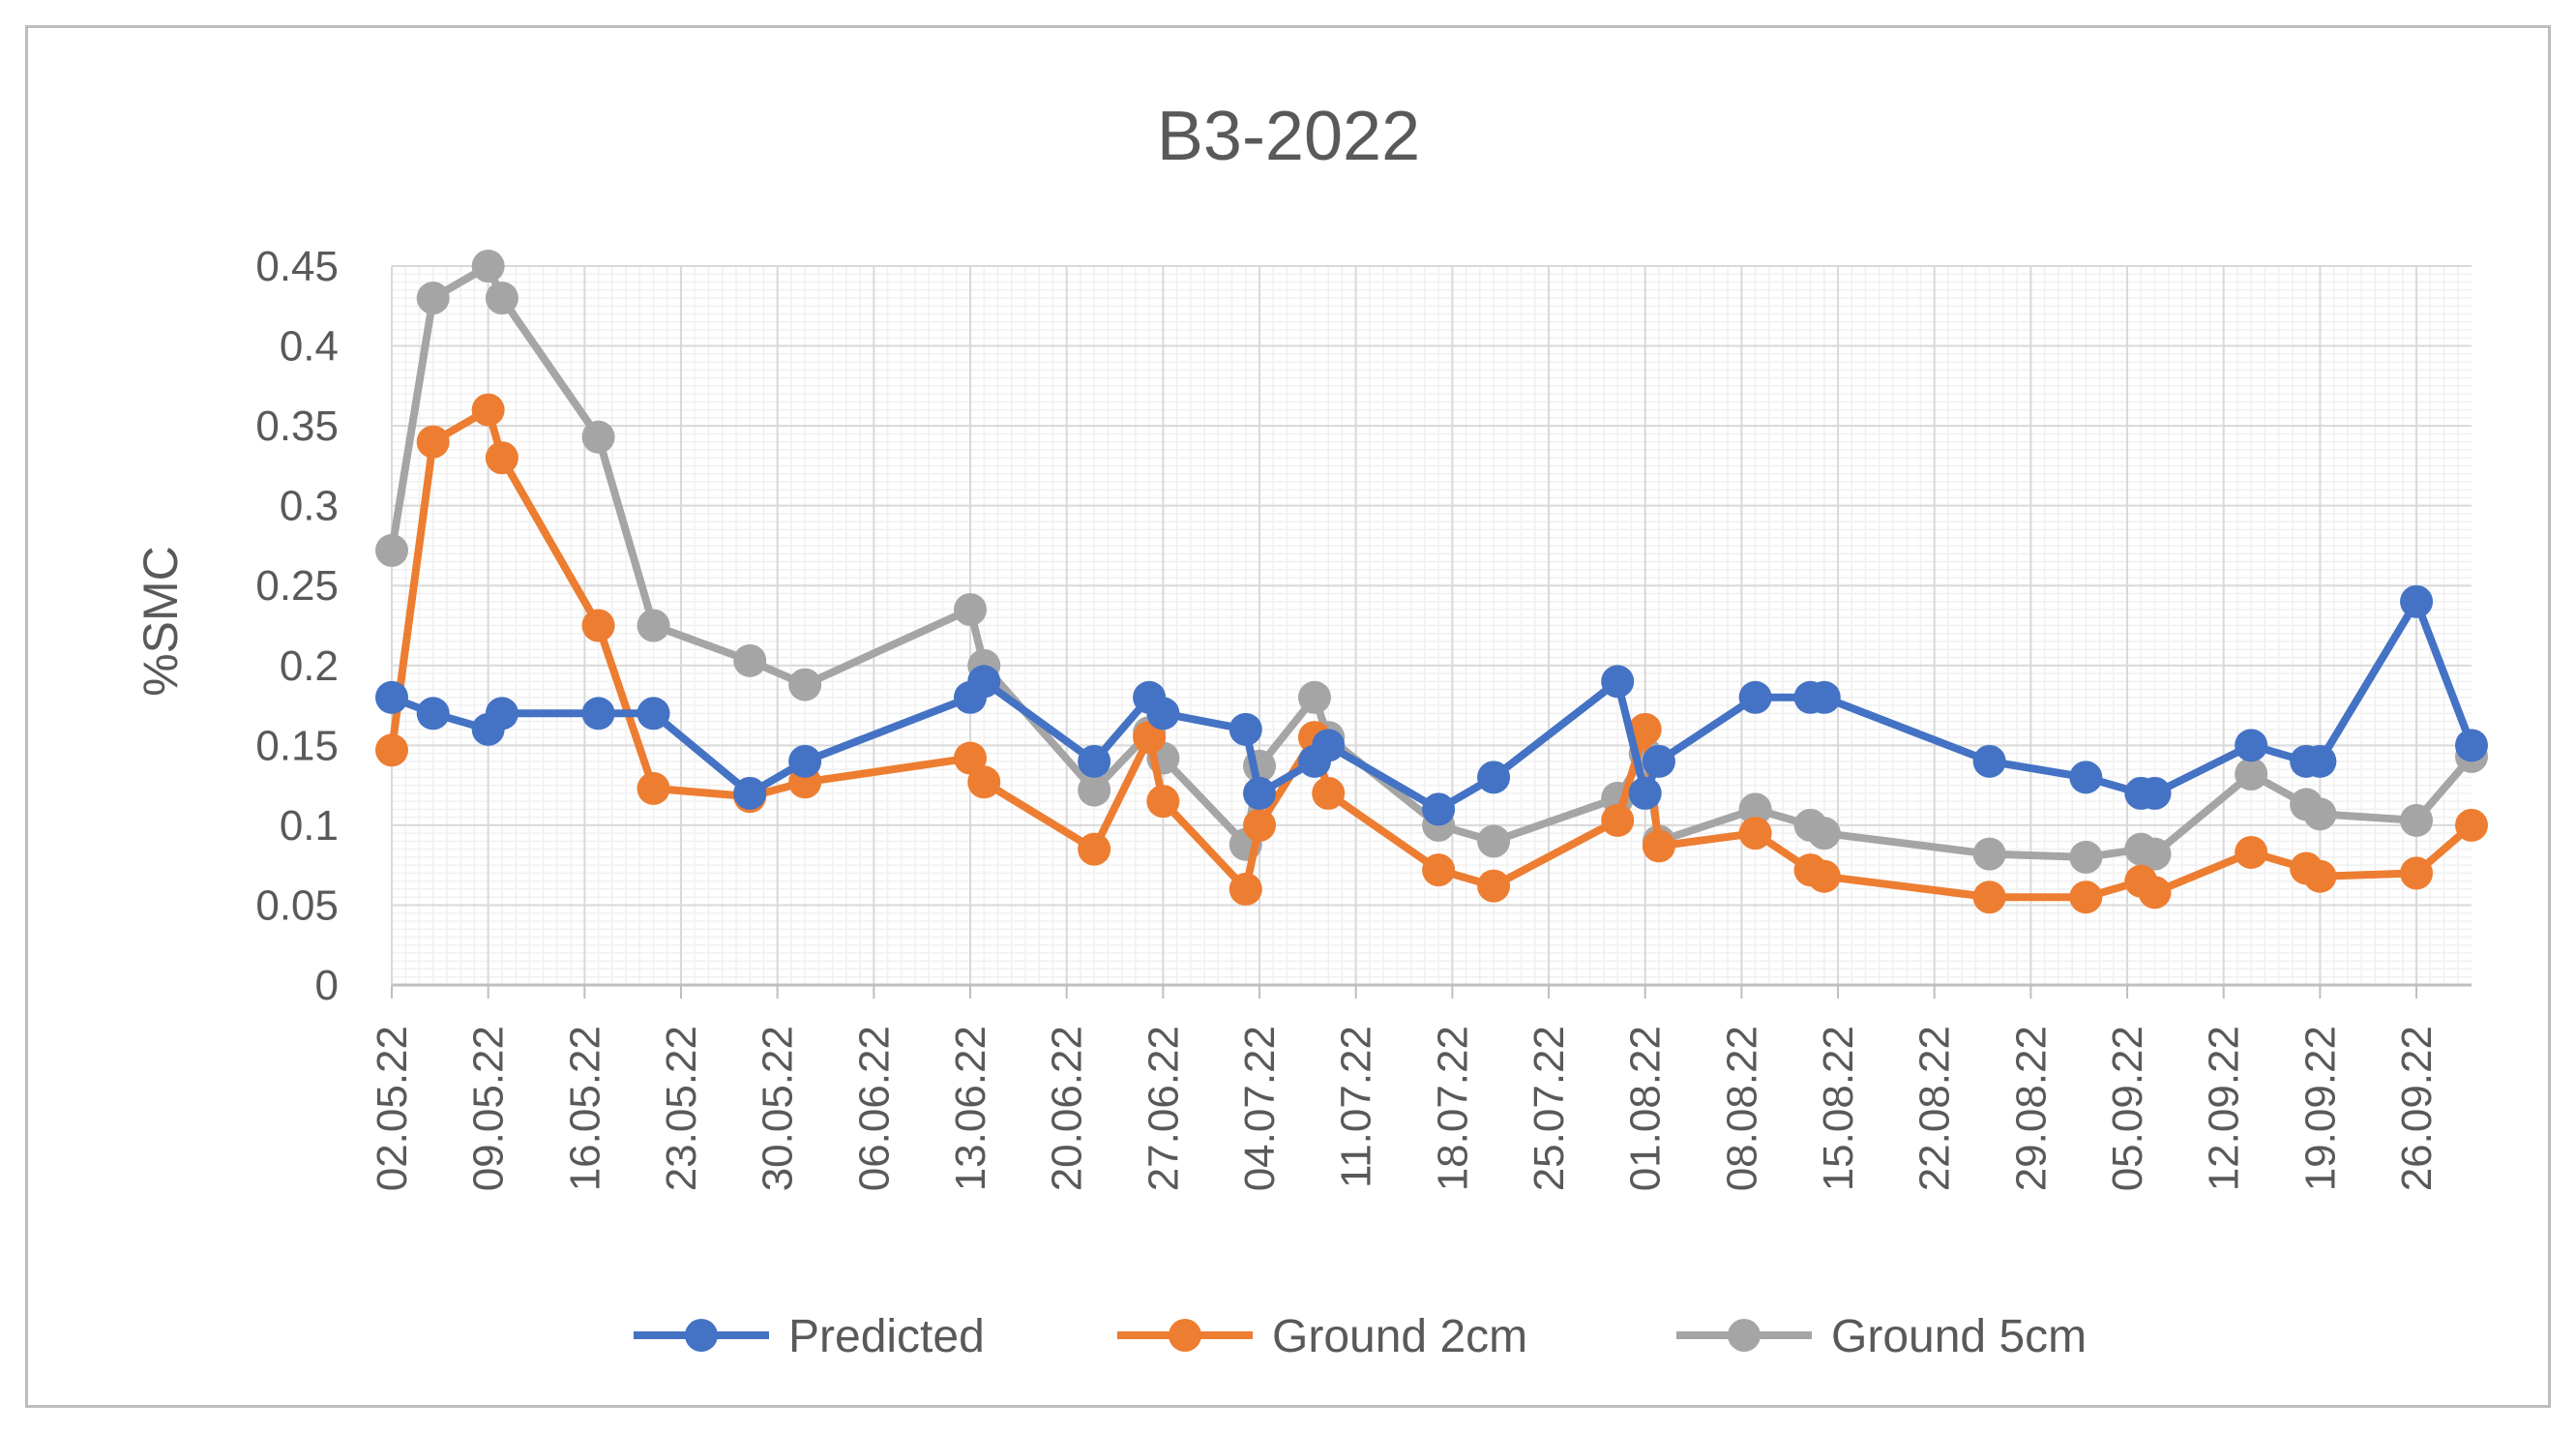 This screenshot has width=2576, height=1433. I want to click on y-tick-label: 0.35, so click(297, 426).